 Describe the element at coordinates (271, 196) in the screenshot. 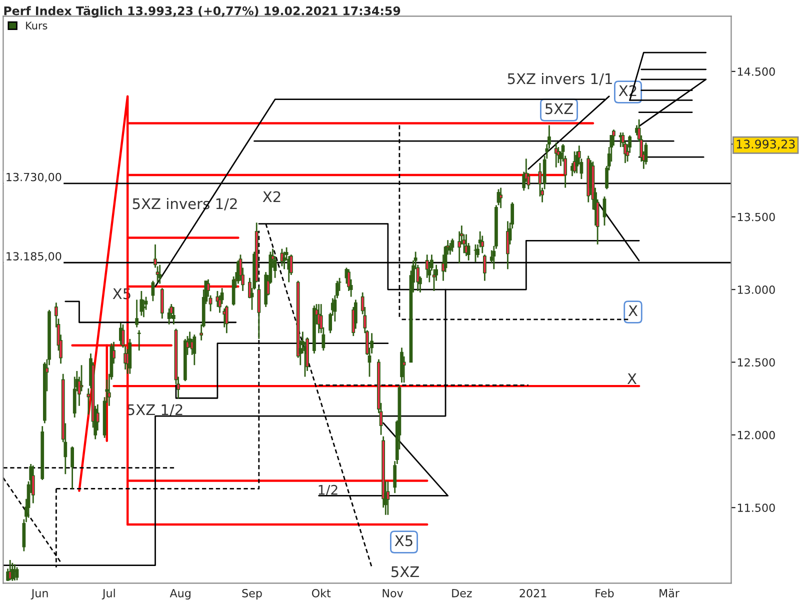

I see `annotation: X2` at that location.